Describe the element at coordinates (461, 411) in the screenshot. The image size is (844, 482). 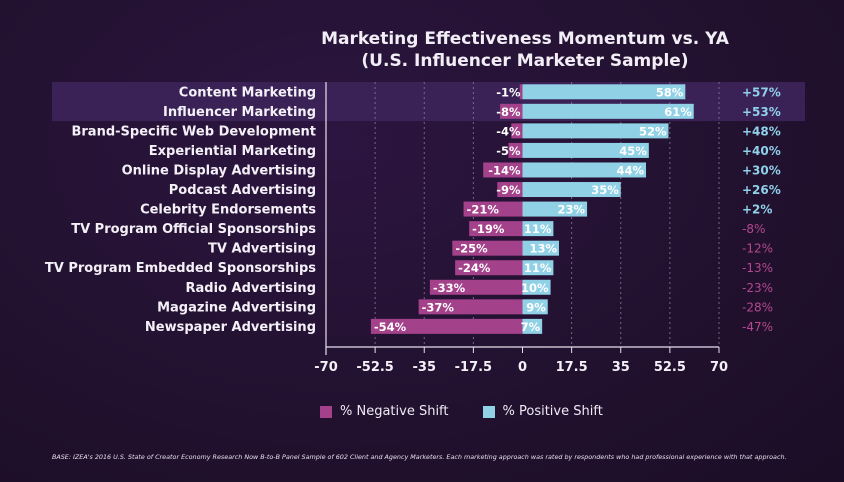
I see `chart-legend: % Negative Shift % Positive Shift` at that location.